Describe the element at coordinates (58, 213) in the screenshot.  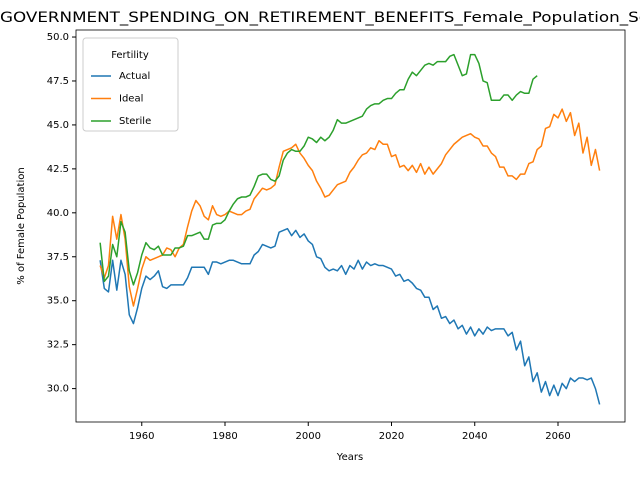
I see `y-tick-label: 40.0` at that location.